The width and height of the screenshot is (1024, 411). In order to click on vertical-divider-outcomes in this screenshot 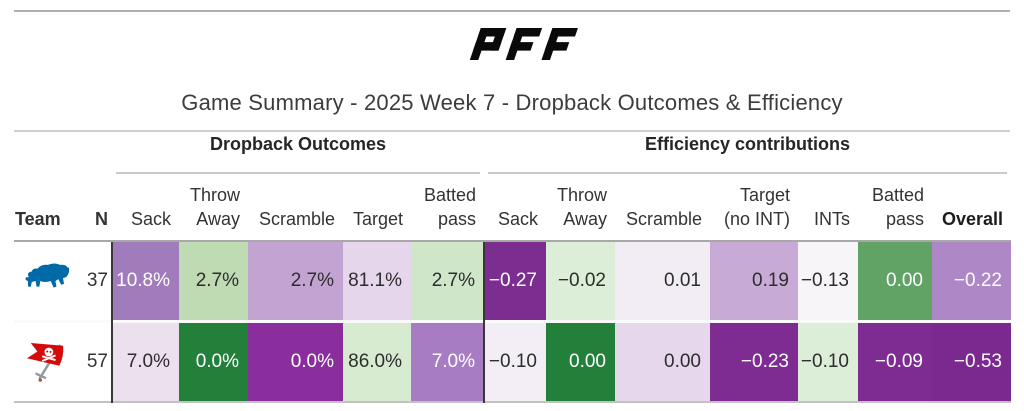, I will do `click(112, 322)`.